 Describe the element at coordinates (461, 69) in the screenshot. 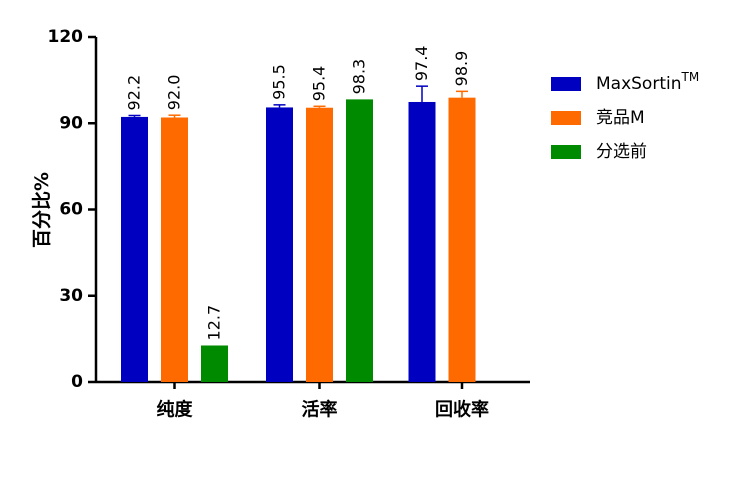

I see `data-label: 98.9` at that location.